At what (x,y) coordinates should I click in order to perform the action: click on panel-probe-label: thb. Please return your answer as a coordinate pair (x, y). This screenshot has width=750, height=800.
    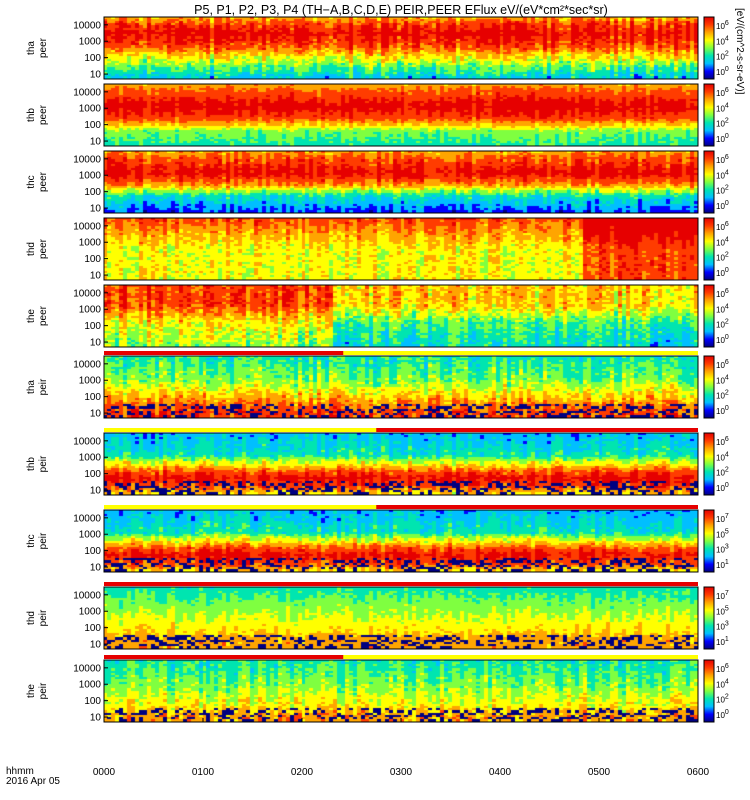
    Looking at the image, I should click on (31, 464).